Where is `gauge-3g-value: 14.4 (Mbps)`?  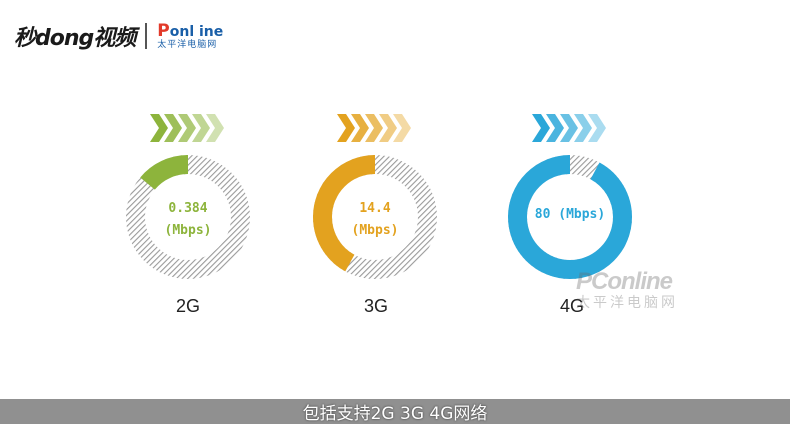
gauge-3g-value: 14.4 (Mbps) is located at coordinates (375, 220).